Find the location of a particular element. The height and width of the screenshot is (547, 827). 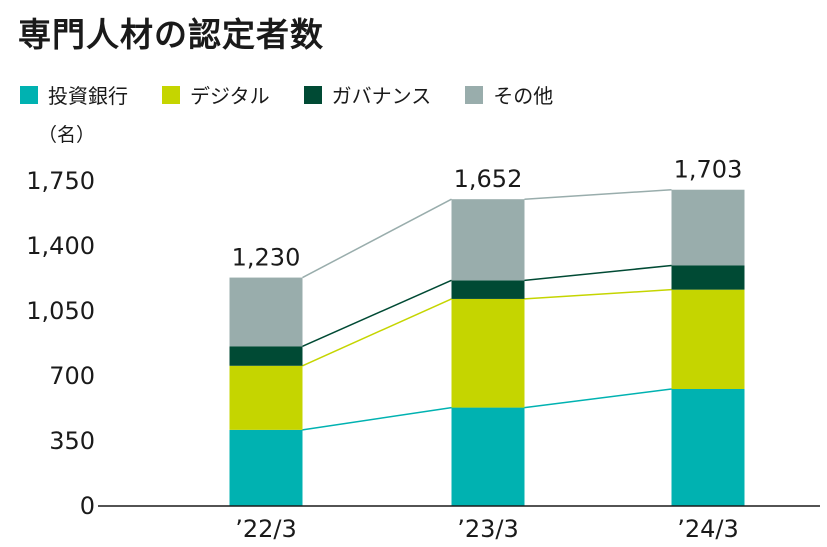

legend-label-governance: ガバナンス is located at coordinates (381, 96).